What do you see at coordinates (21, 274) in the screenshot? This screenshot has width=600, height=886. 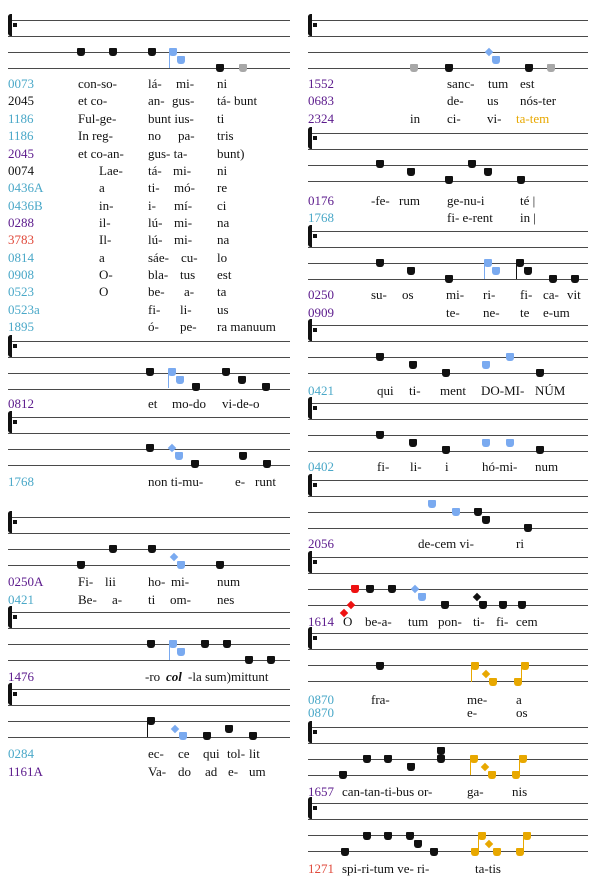 I see `chant-id-label: 0908` at bounding box center [21, 274].